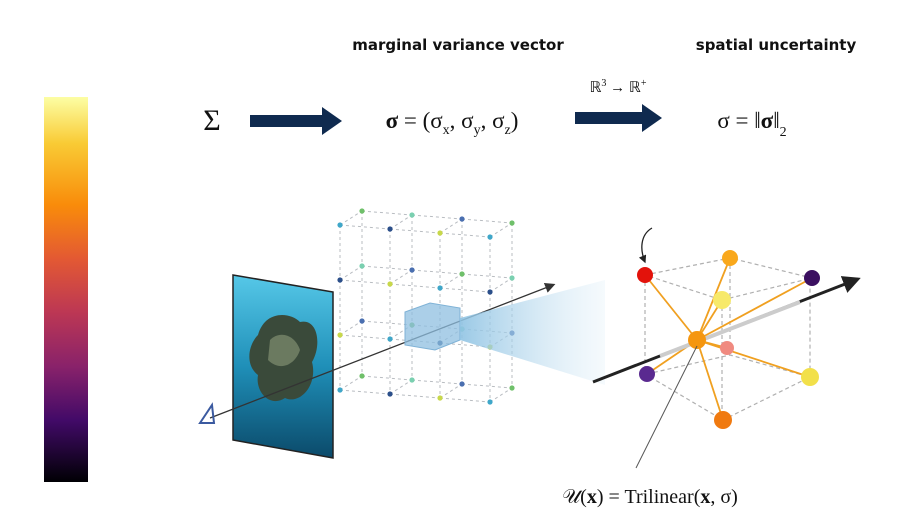 This screenshot has height=521, width=924. I want to click on formula-part: 𝒰(, so click(574, 497).